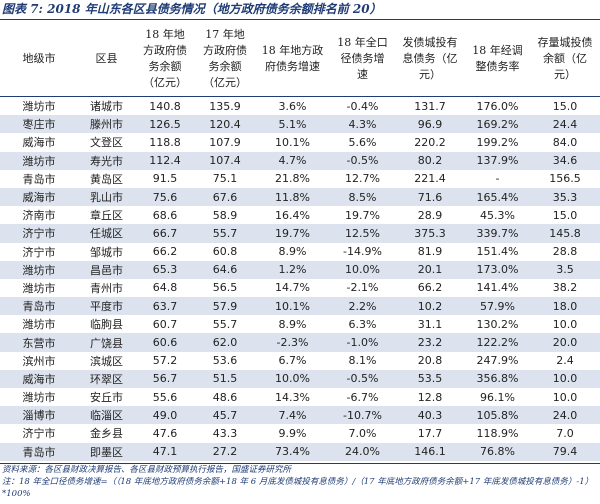 This screenshot has width=600, height=504. Describe the element at coordinates (165, 124) in the screenshot. I see `table-cell: 126.5` at that location.